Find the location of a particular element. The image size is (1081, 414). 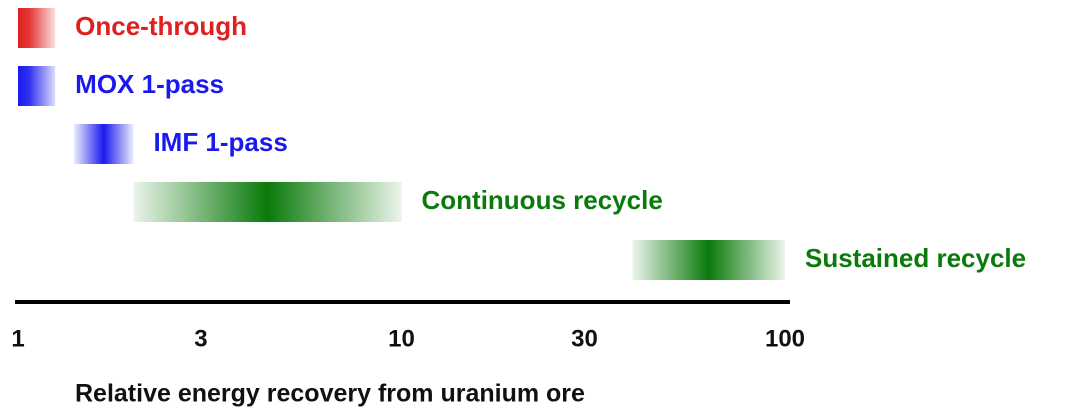

x-tick-label: 3 is located at coordinates (200, 338).